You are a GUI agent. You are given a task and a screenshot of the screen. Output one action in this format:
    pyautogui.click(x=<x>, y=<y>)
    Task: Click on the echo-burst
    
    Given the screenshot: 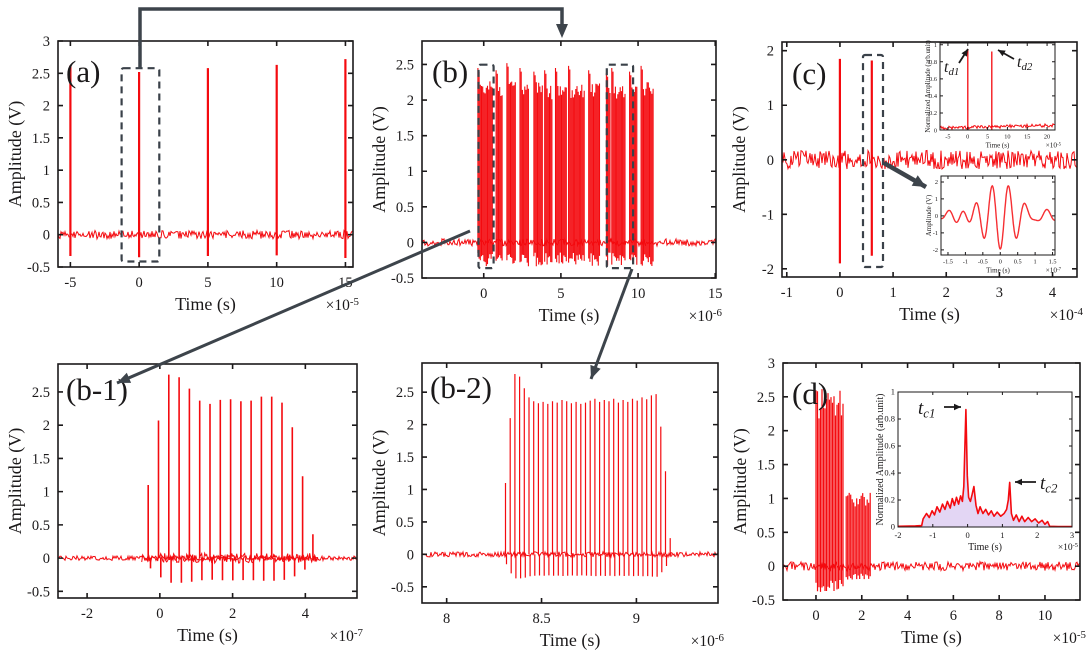 What is the action you would take?
    pyautogui.click(x=829, y=490)
    